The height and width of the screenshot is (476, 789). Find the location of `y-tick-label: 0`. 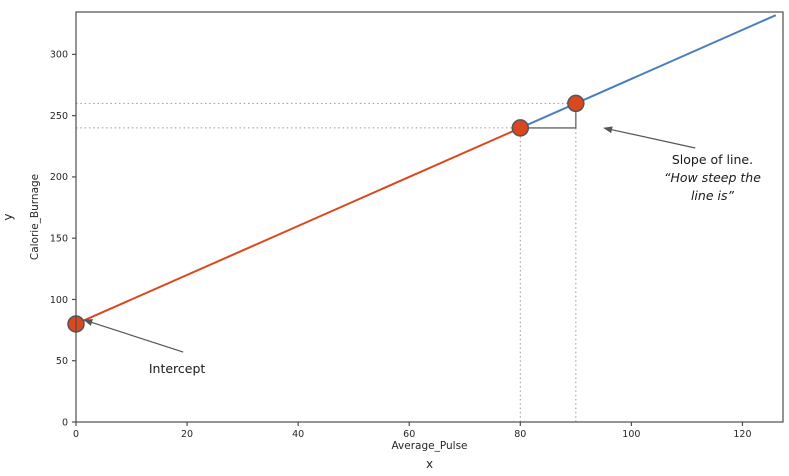

y-tick-label: 0 is located at coordinates (65, 422).